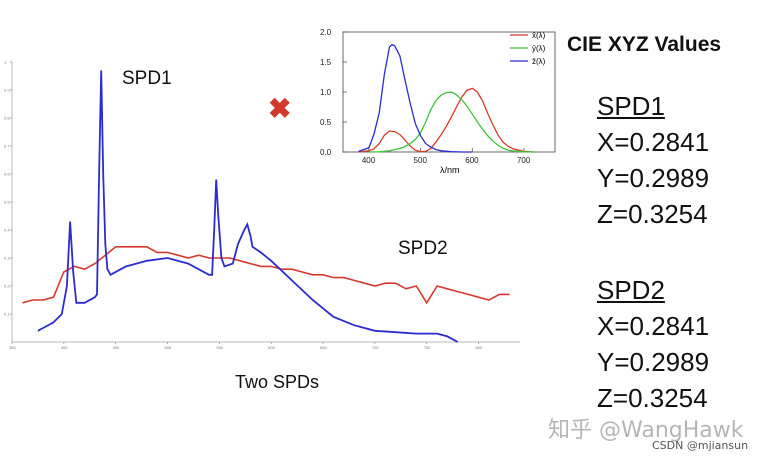 The height and width of the screenshot is (461, 772). I want to click on watermark: 知乎 @WangHawk, so click(646, 430).